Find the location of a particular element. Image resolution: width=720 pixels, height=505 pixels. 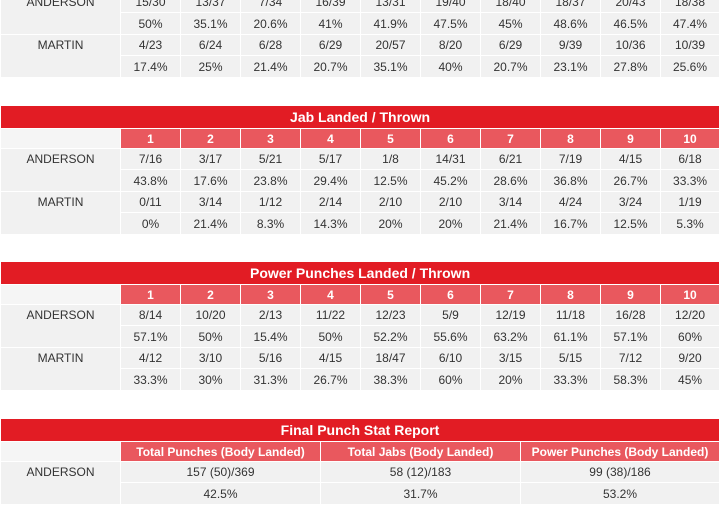

landed-thrown-cell: 7/16 is located at coordinates (150, 159).